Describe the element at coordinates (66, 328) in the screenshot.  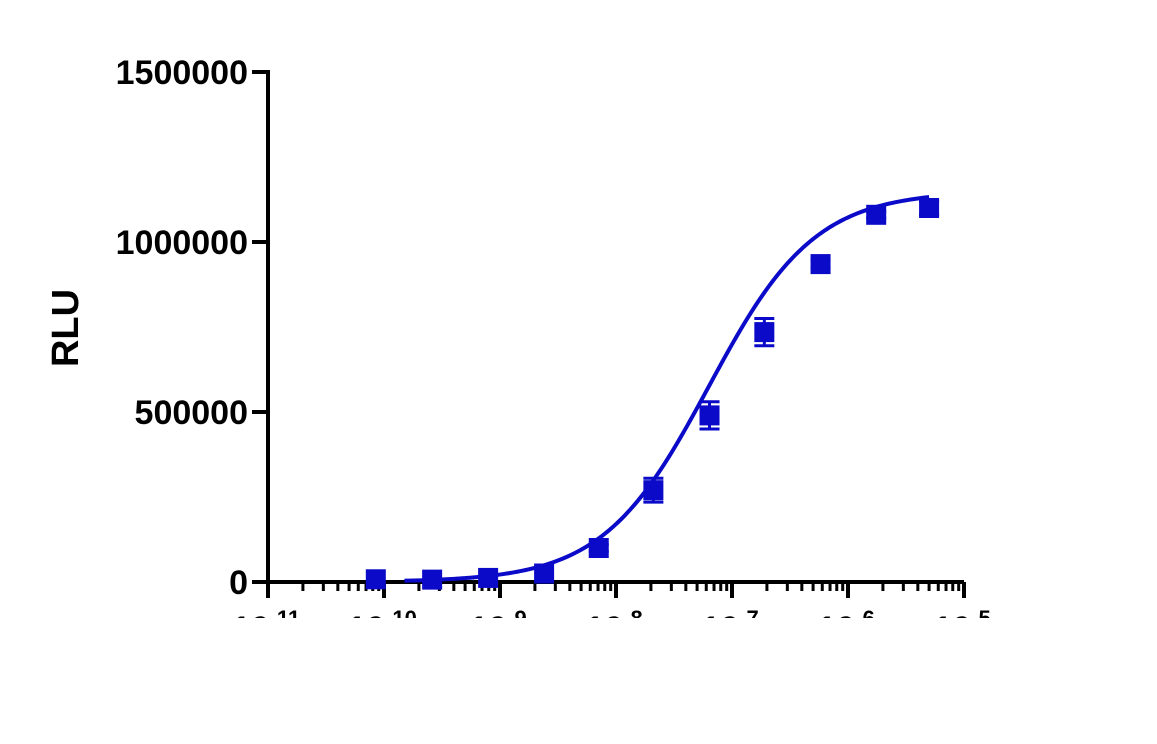
I see `y-axis-title: RLU` at that location.